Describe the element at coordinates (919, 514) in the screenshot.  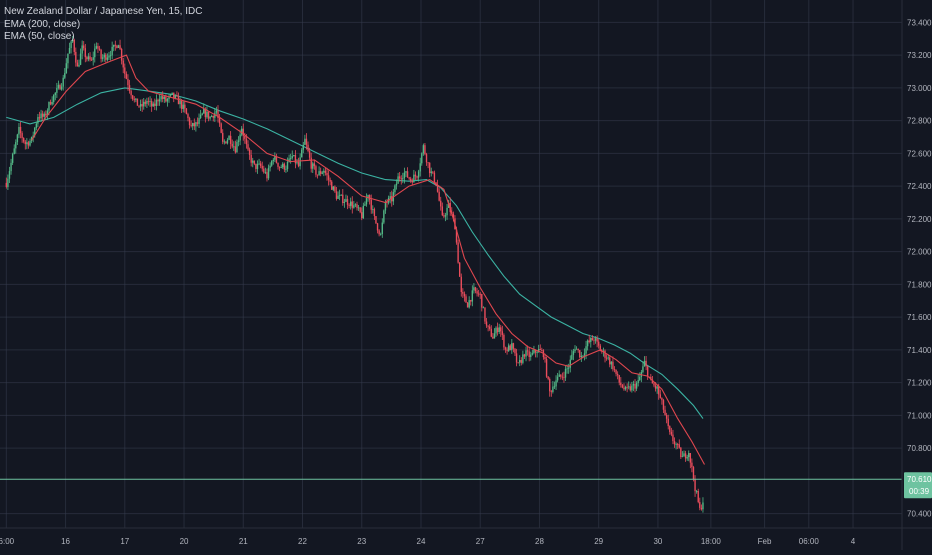
I see `y-tick-label: 70.400` at that location.